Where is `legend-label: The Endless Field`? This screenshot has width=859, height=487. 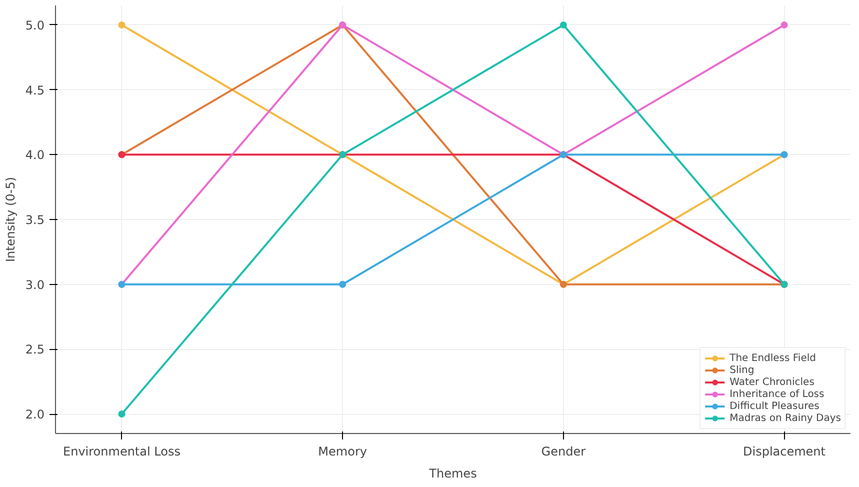
legend-label: The Endless Field is located at coordinates (773, 358).